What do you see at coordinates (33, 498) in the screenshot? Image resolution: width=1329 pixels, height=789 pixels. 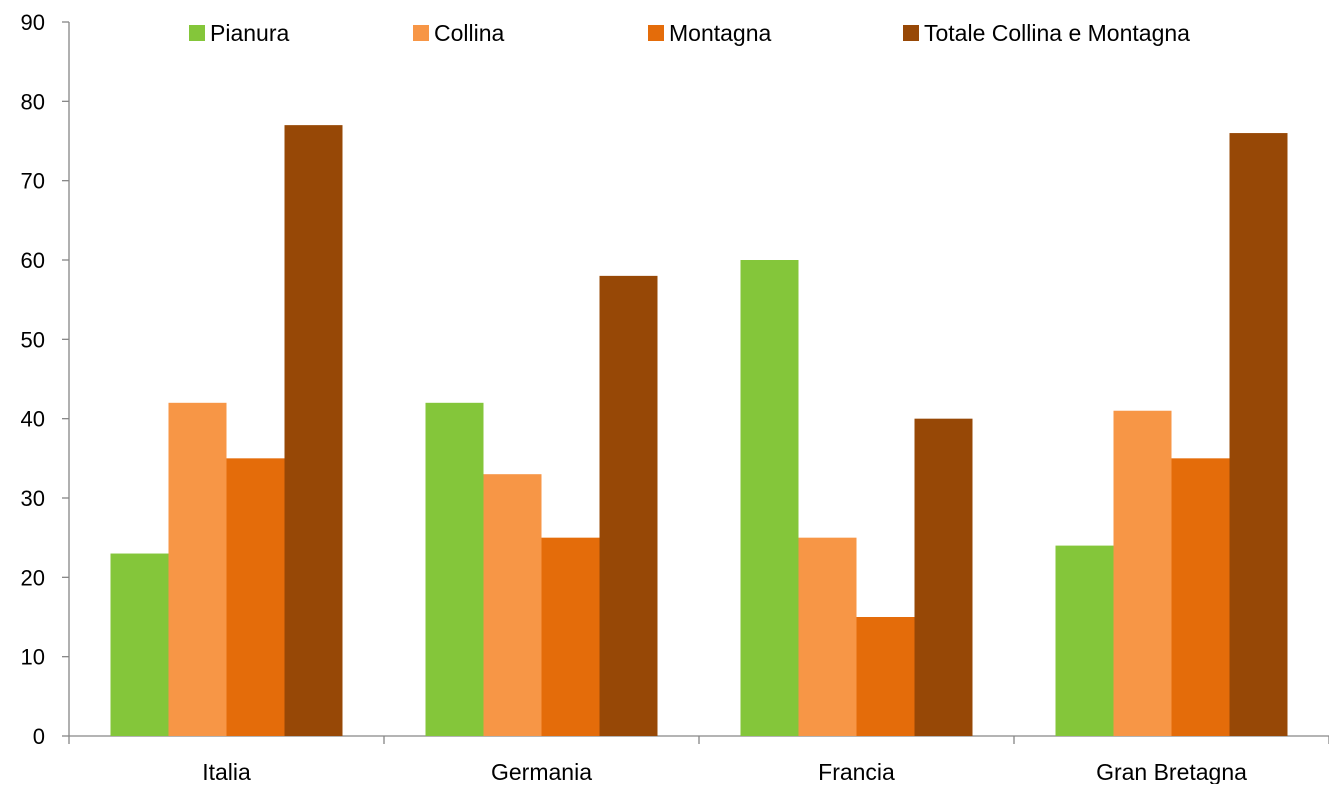 I see `y-tick-label: 30` at bounding box center [33, 498].